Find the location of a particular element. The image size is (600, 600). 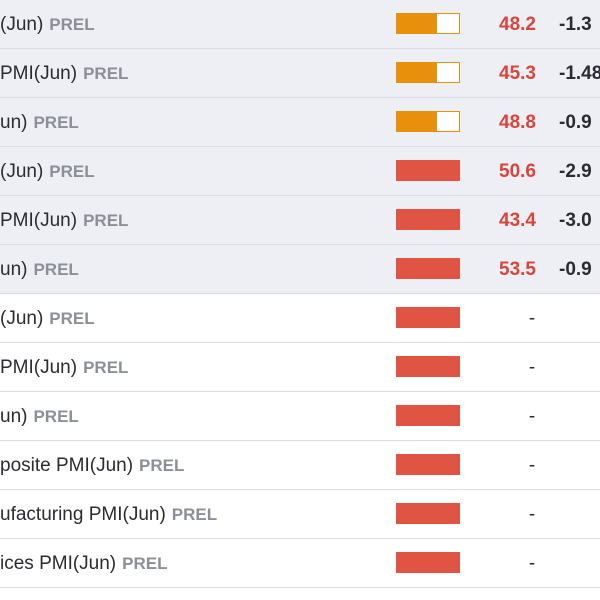

change-value: -3.0 is located at coordinates (575, 220).